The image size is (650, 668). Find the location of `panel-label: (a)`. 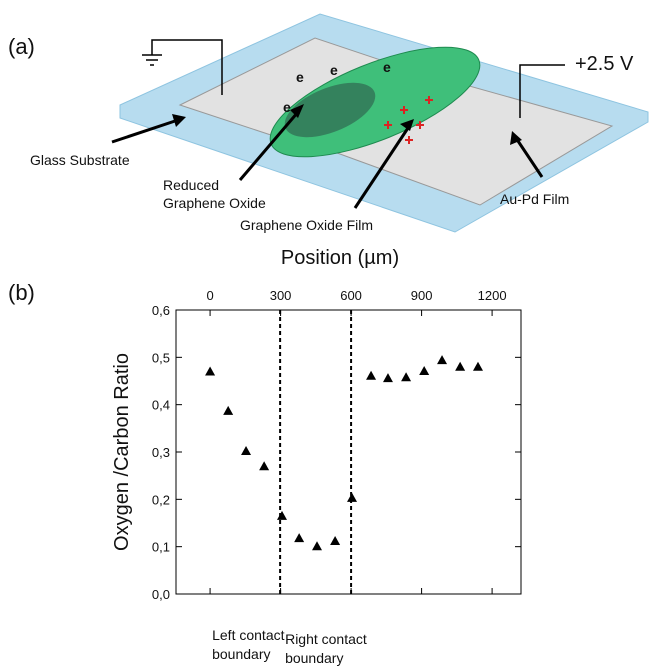

panel-label: (a) is located at coordinates (21, 46).